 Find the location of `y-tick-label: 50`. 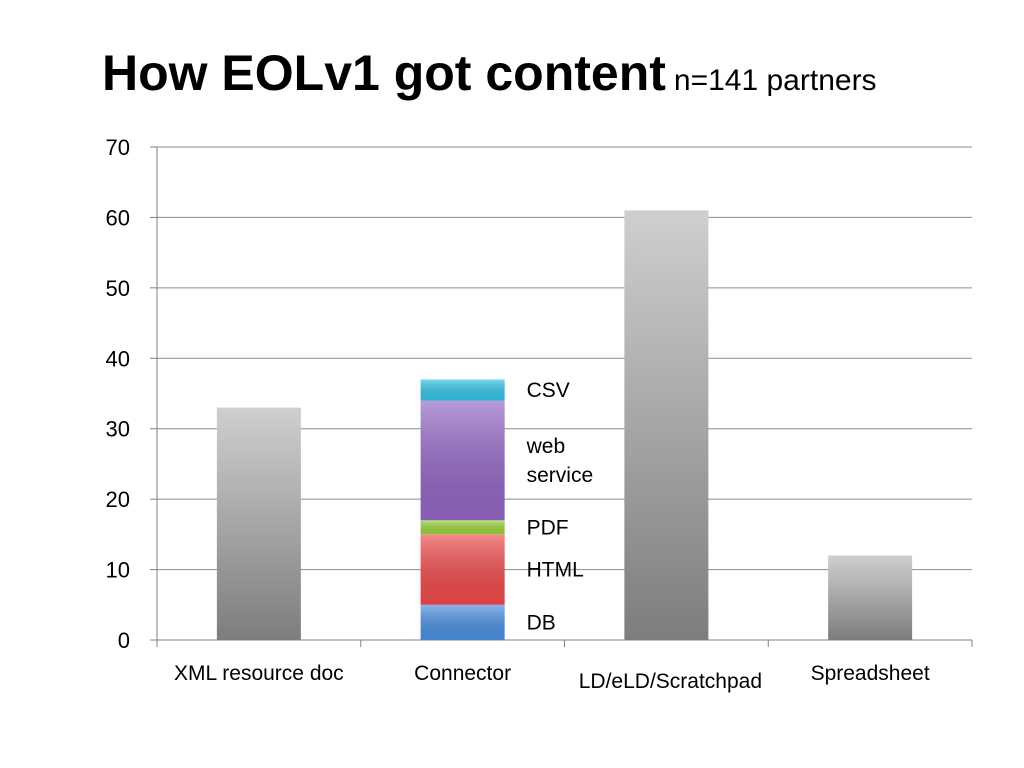

y-tick-label: 50 is located at coordinates (118, 288).